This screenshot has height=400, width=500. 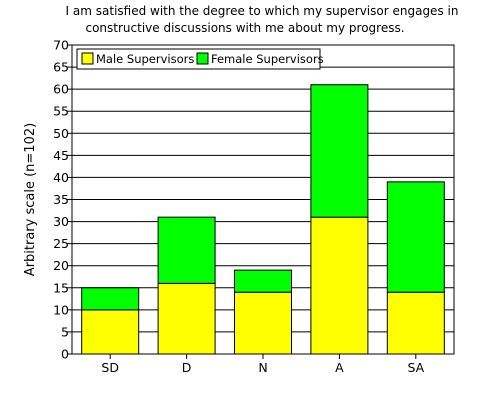 What do you see at coordinates (61, 287) in the screenshot?
I see `y-tick-label: 15` at bounding box center [61, 287].